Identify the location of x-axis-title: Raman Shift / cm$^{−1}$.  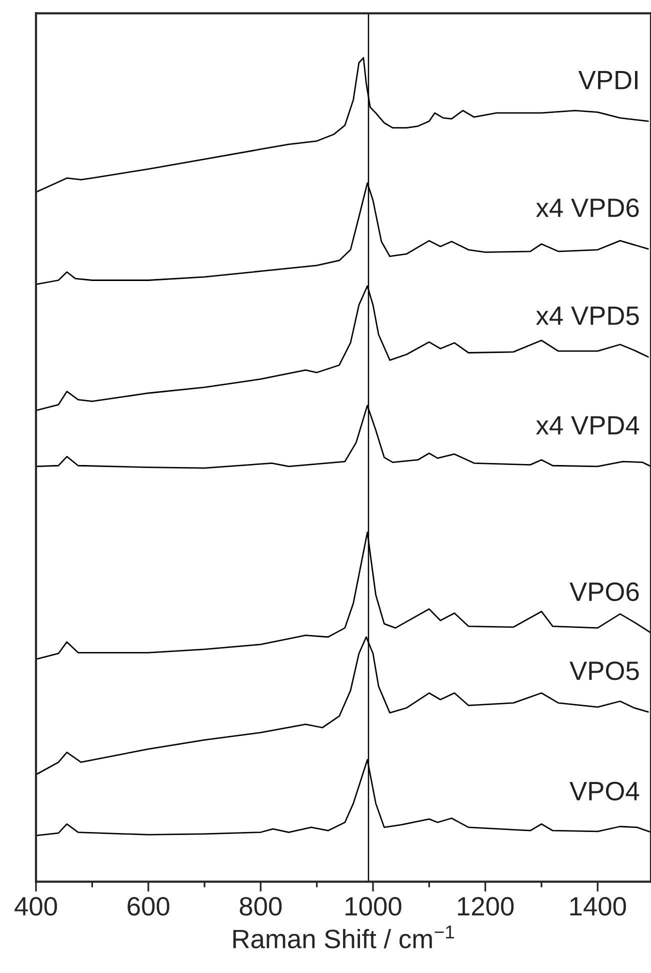
(343, 937).